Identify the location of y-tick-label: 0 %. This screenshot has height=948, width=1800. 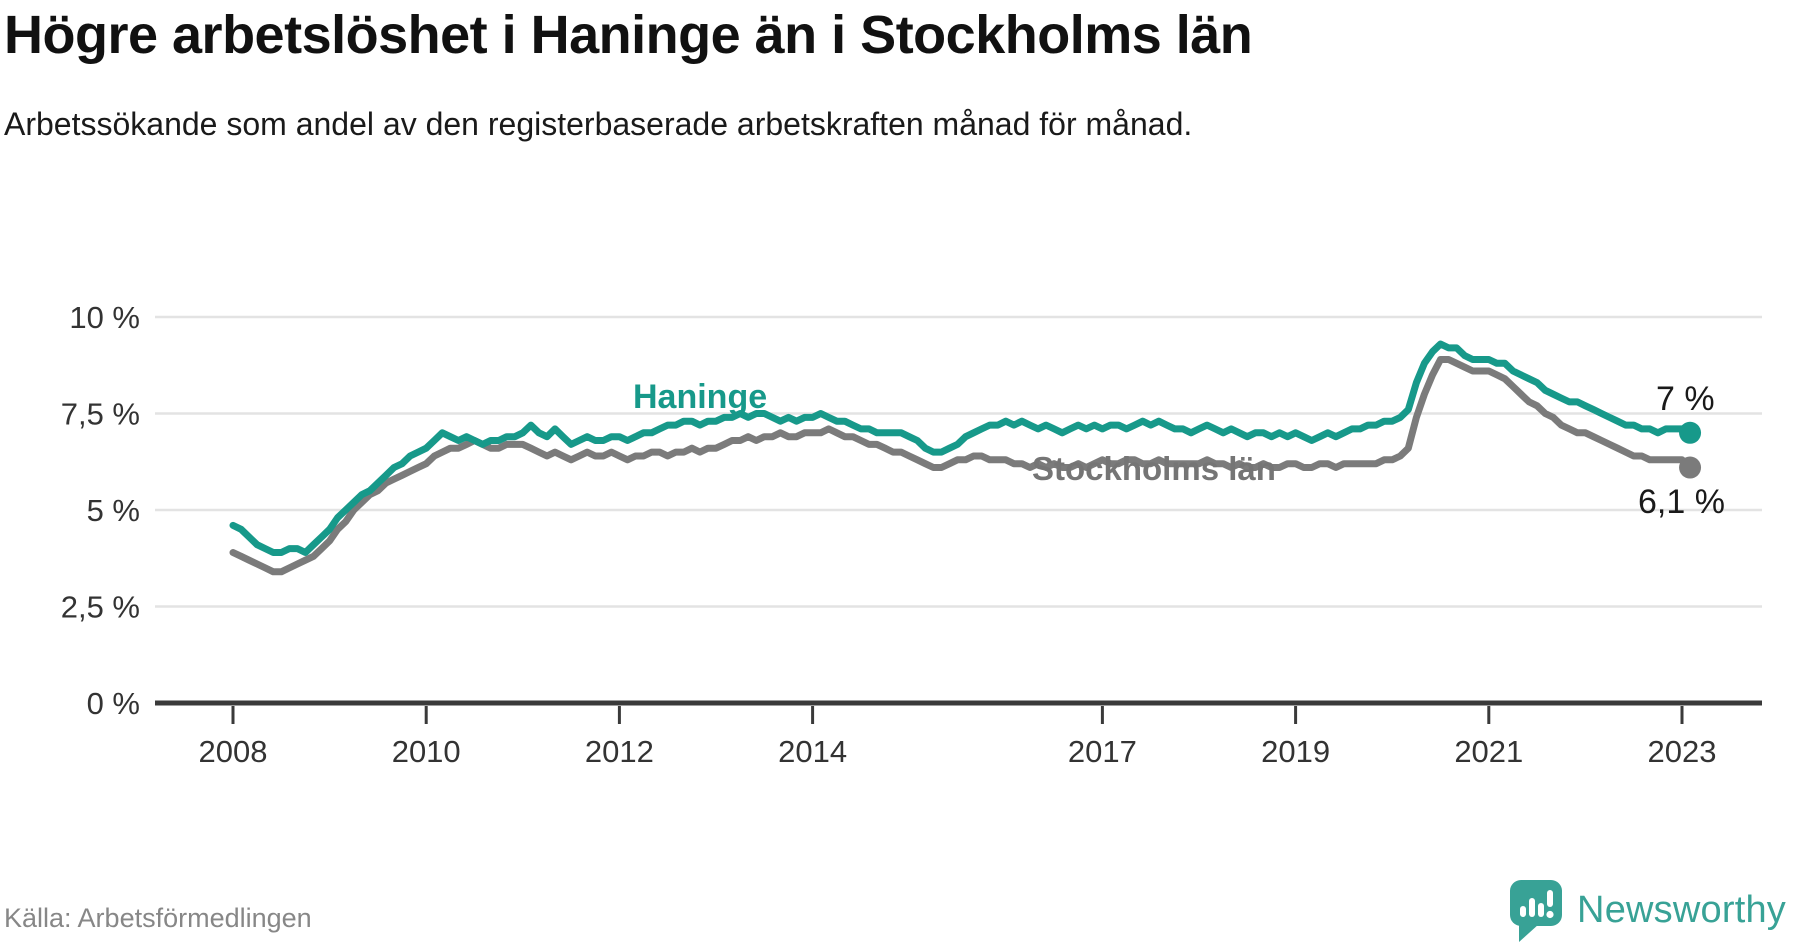
(113, 703).